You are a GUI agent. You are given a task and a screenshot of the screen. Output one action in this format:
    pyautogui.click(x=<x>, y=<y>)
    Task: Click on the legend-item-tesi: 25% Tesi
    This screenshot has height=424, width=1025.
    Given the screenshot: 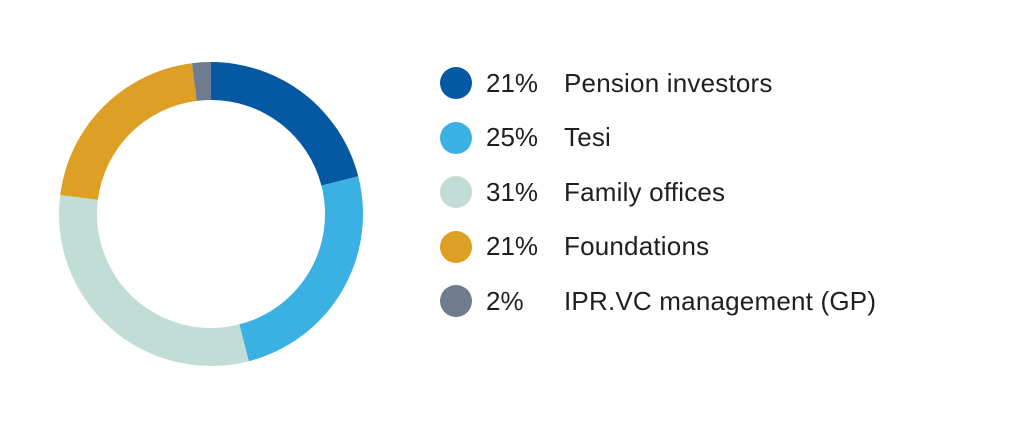 What is the action you would take?
    pyautogui.click(x=720, y=138)
    